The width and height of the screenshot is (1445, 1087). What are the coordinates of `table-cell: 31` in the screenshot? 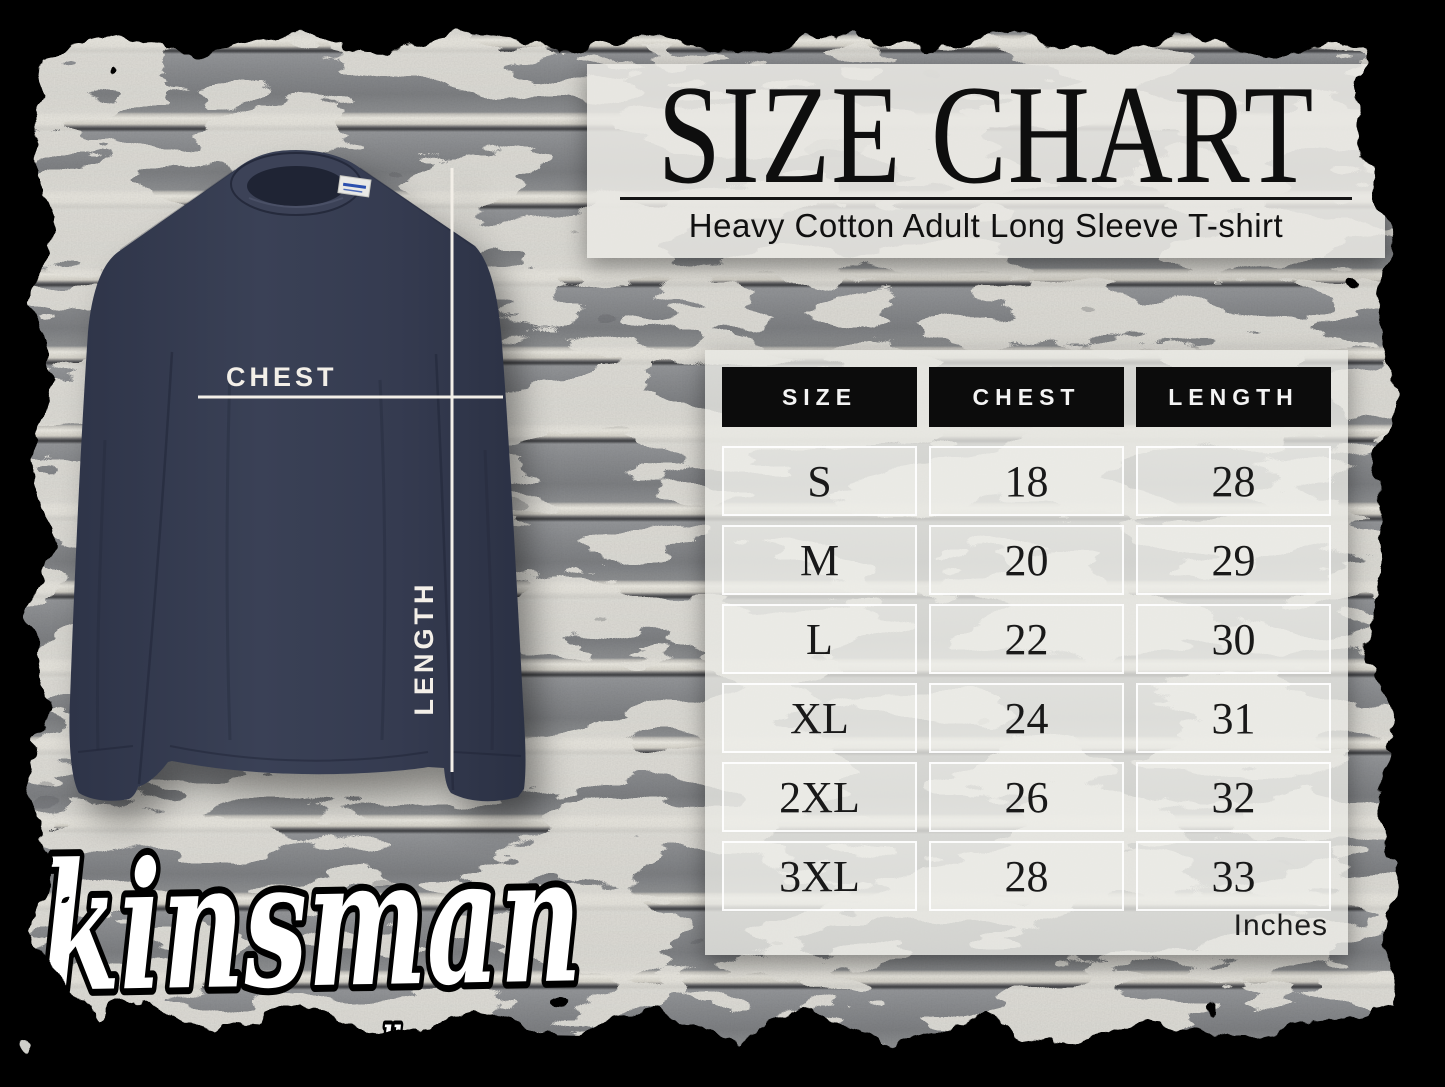 It's located at (1233, 718).